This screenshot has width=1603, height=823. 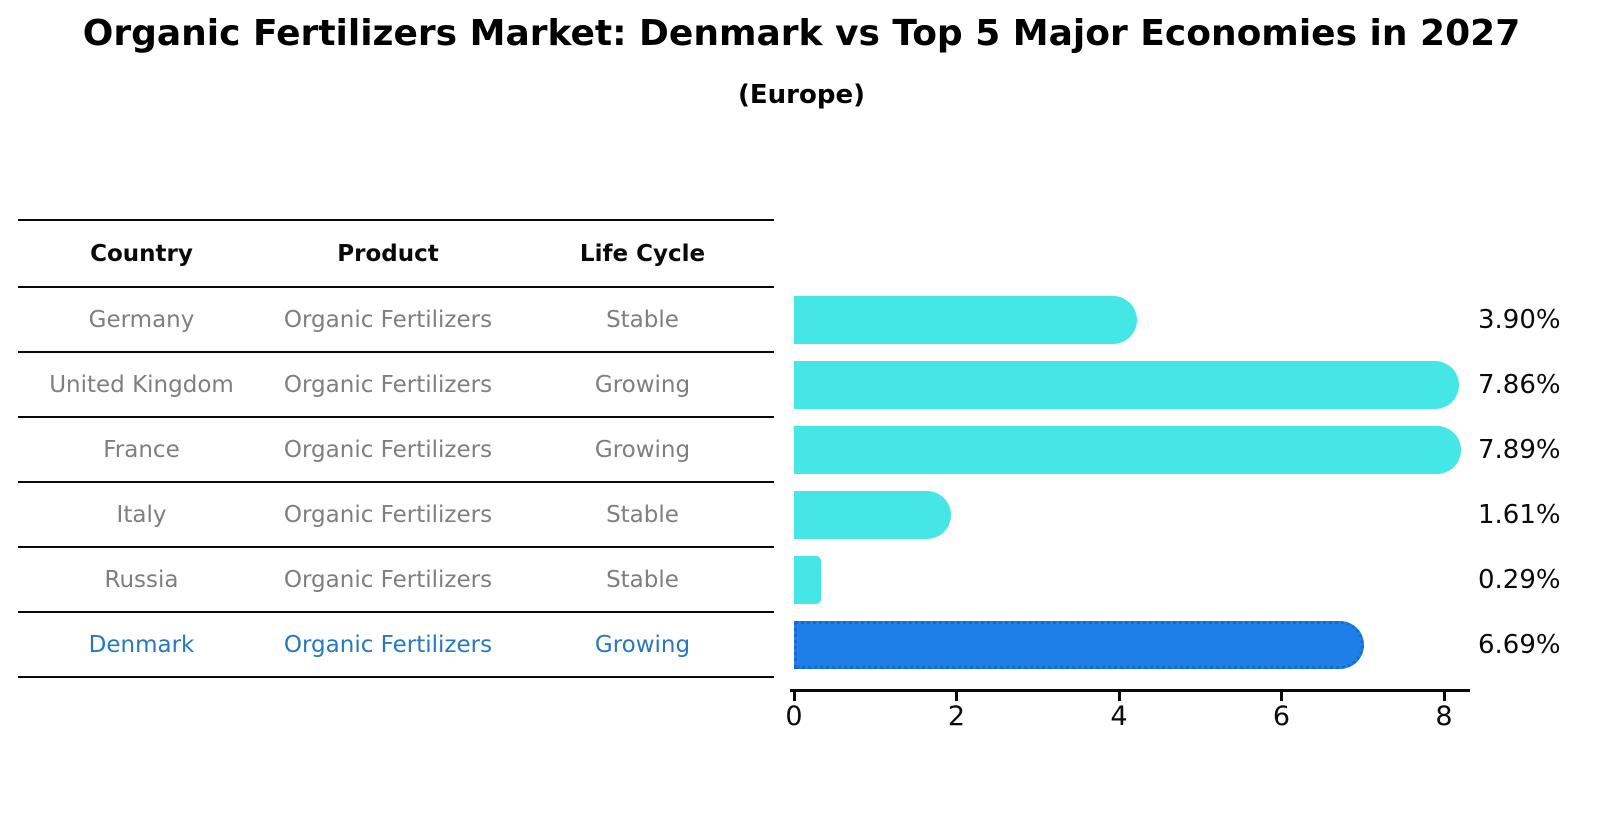 What do you see at coordinates (141, 449) in the screenshot?
I see `table-cell-country: France` at bounding box center [141, 449].